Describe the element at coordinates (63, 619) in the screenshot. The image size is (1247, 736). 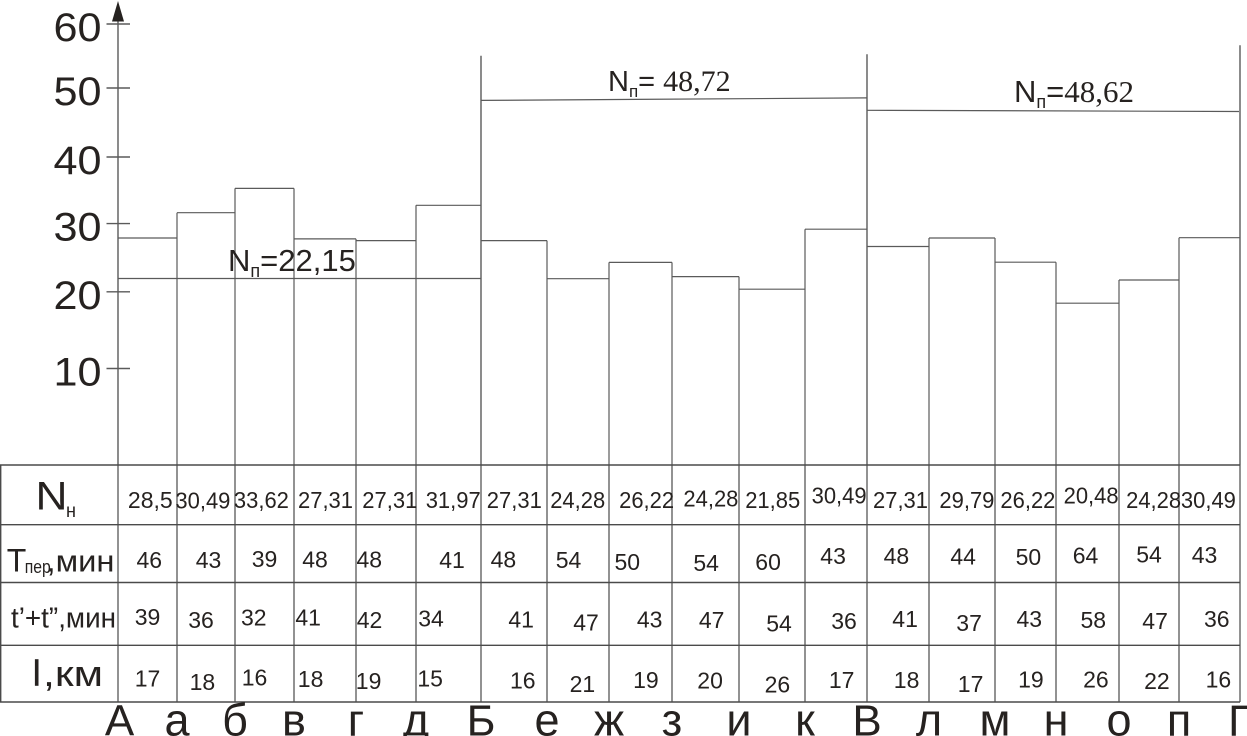
I see `svg-text: t’+t”,мин` at that location.